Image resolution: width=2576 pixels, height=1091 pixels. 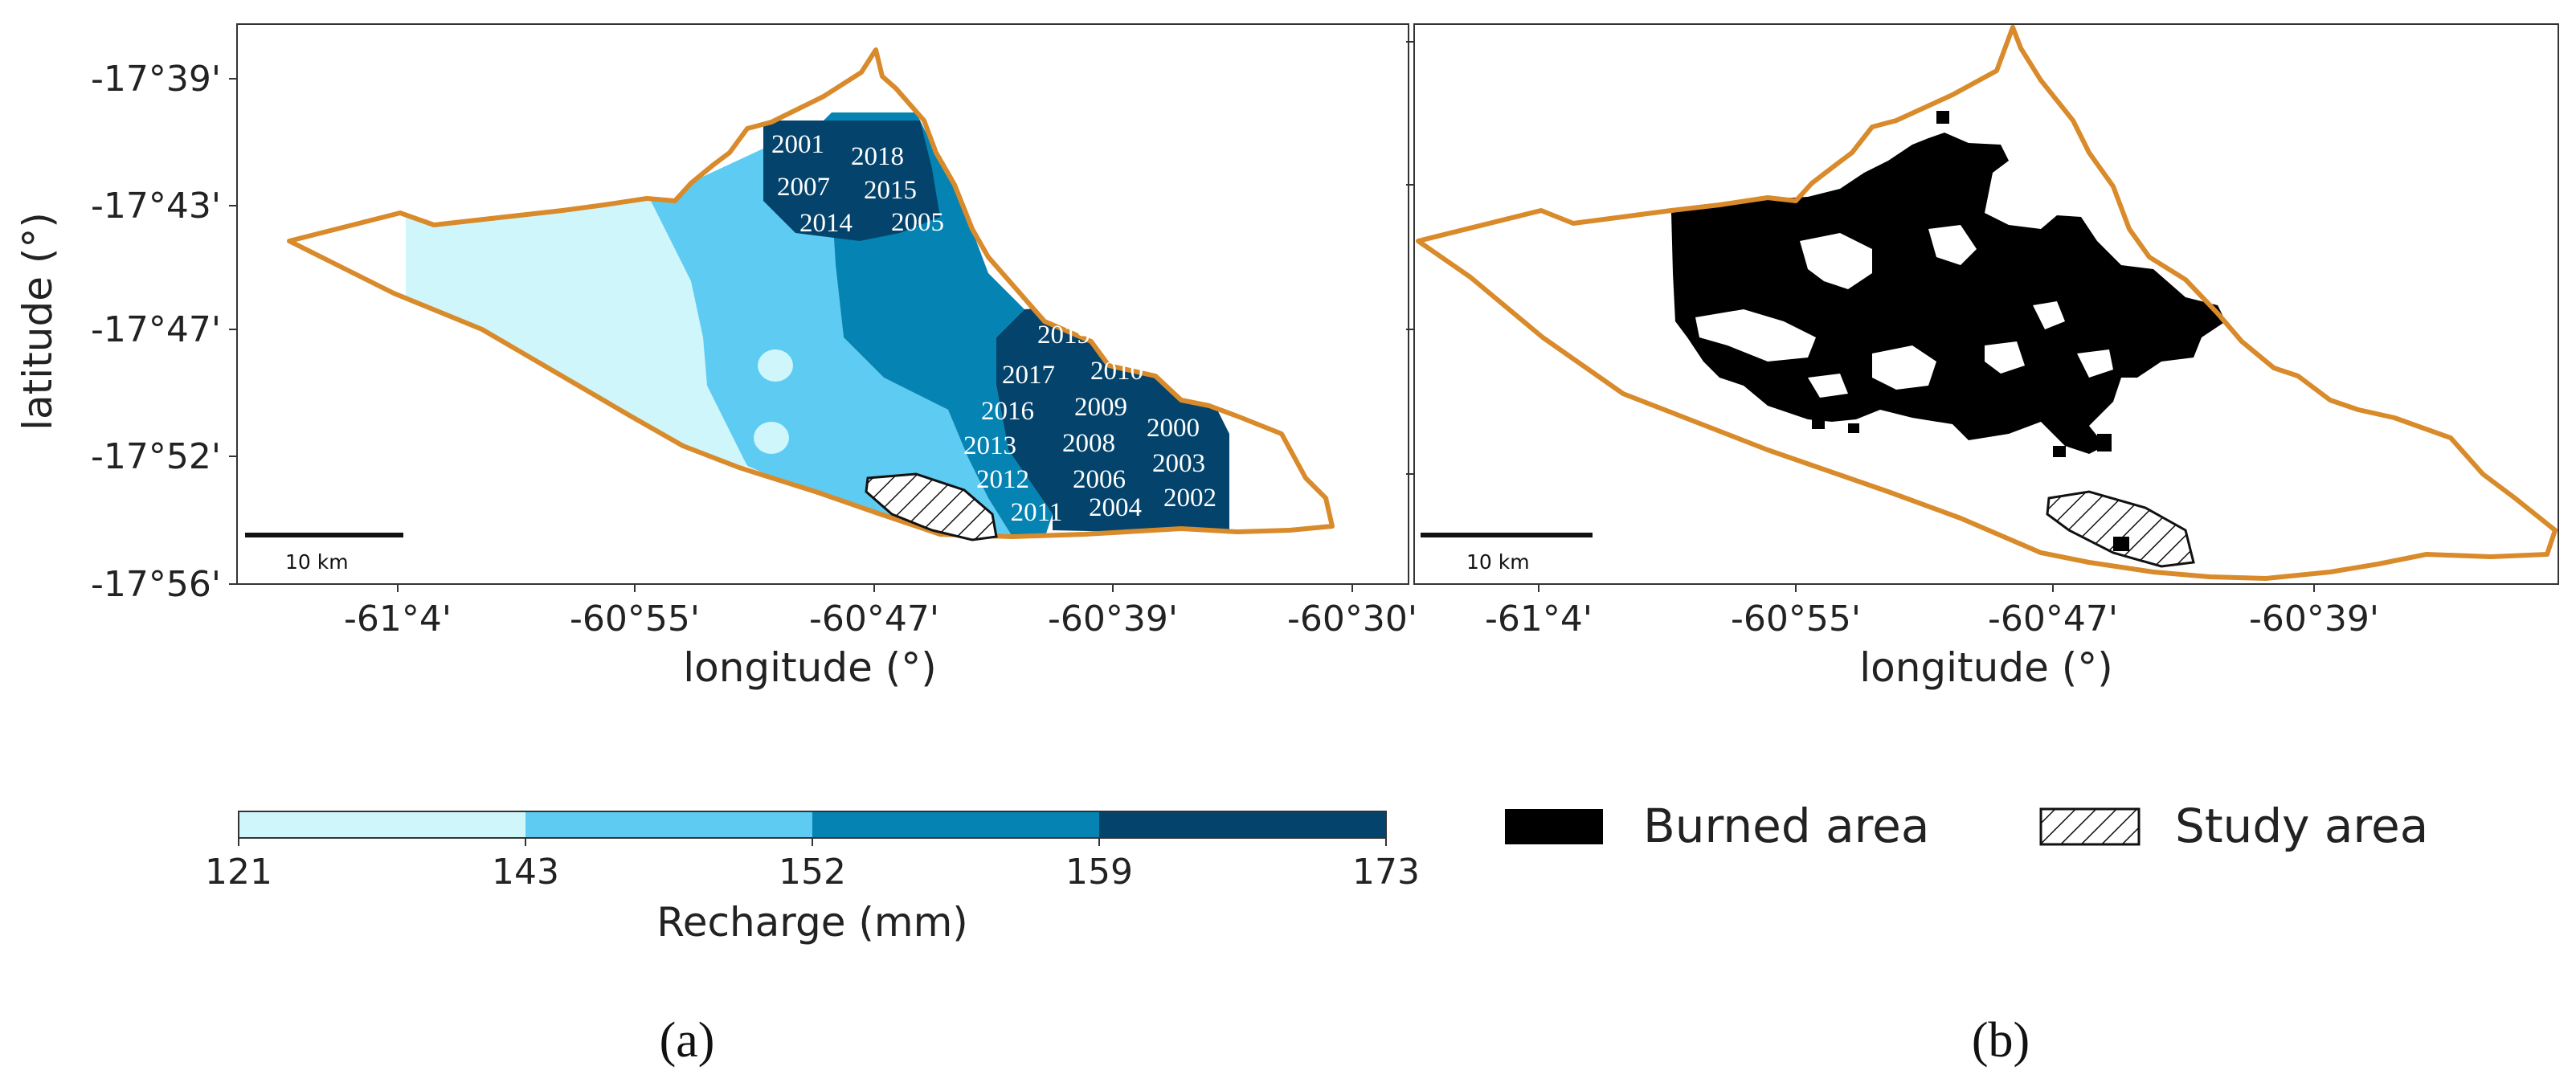 I want to click on y-tick-label: -17°47', so click(x=156, y=330).